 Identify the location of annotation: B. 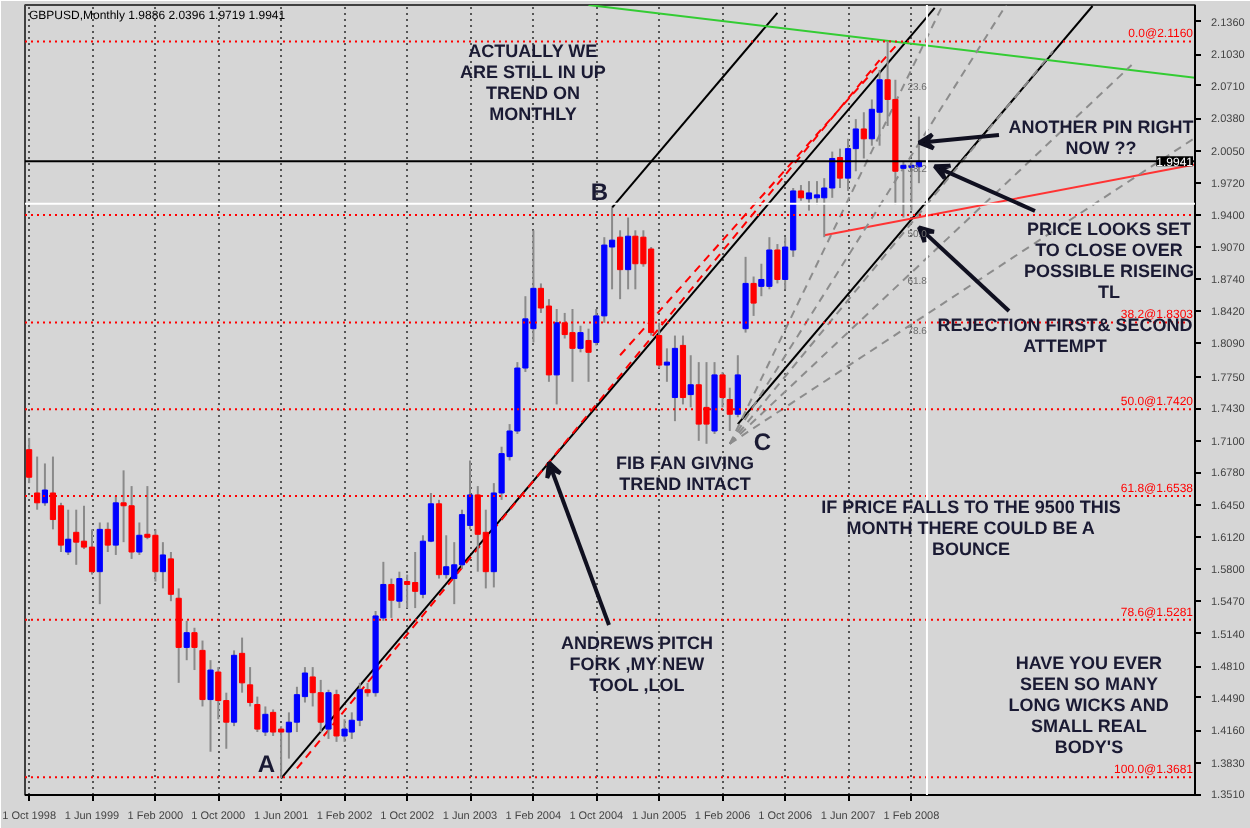
(599, 191).